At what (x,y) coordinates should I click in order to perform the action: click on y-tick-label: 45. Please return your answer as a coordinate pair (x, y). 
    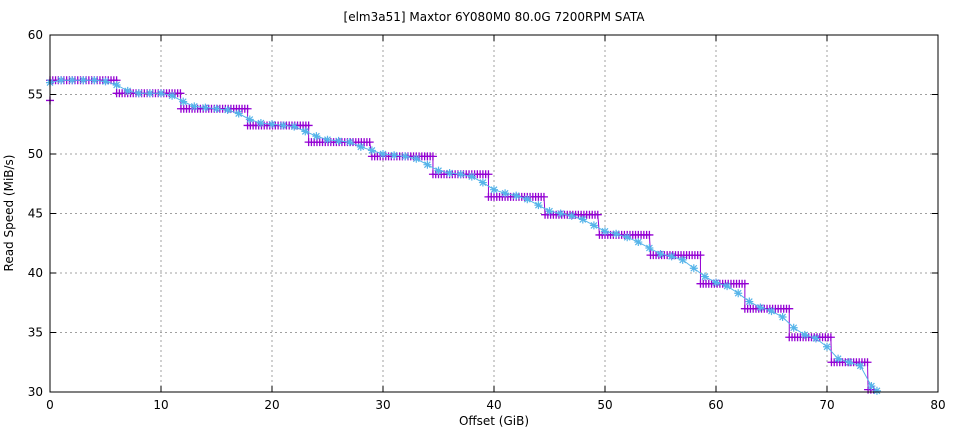
    Looking at the image, I should click on (35, 214).